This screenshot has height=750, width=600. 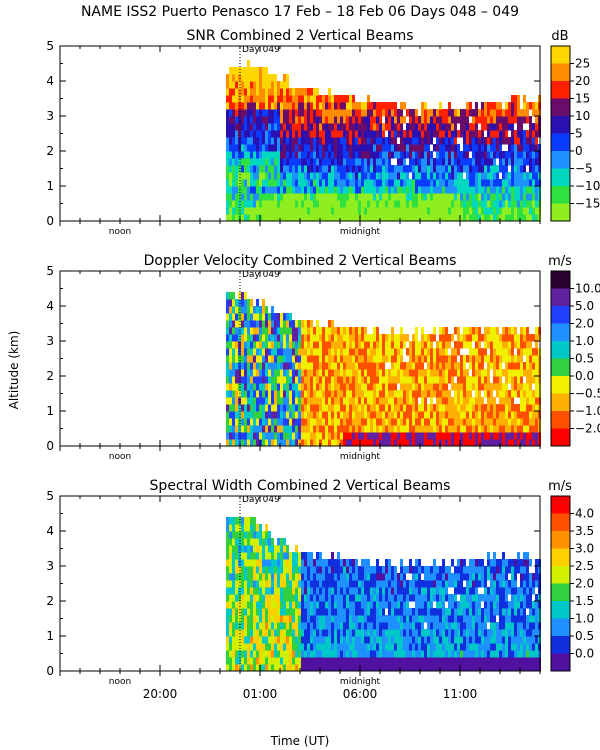 What do you see at coordinates (50, 306) in the screenshot?
I see `y-tick-label: 4` at bounding box center [50, 306].